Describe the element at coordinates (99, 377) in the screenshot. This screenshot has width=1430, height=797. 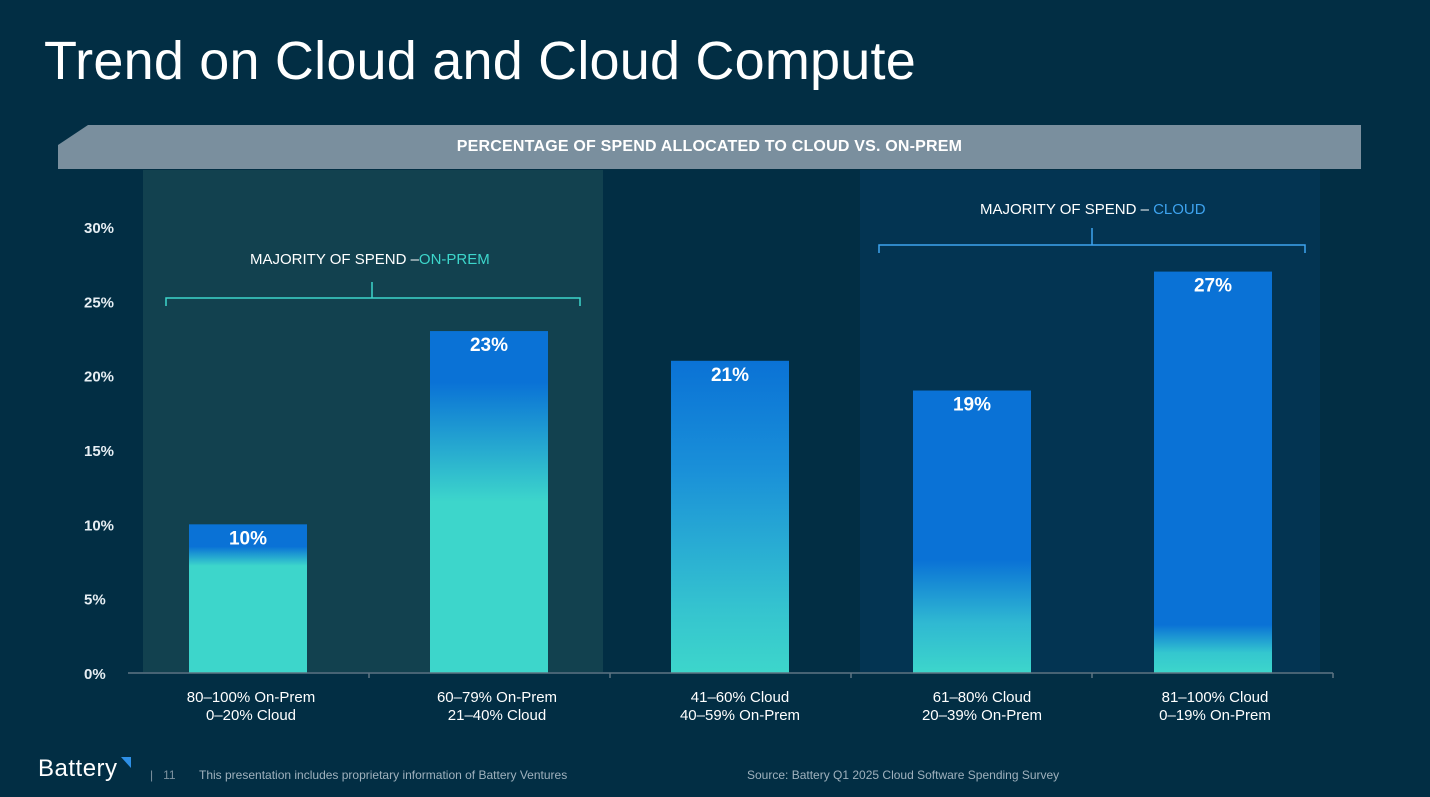
I see `y-tick-label: 20%` at that location.